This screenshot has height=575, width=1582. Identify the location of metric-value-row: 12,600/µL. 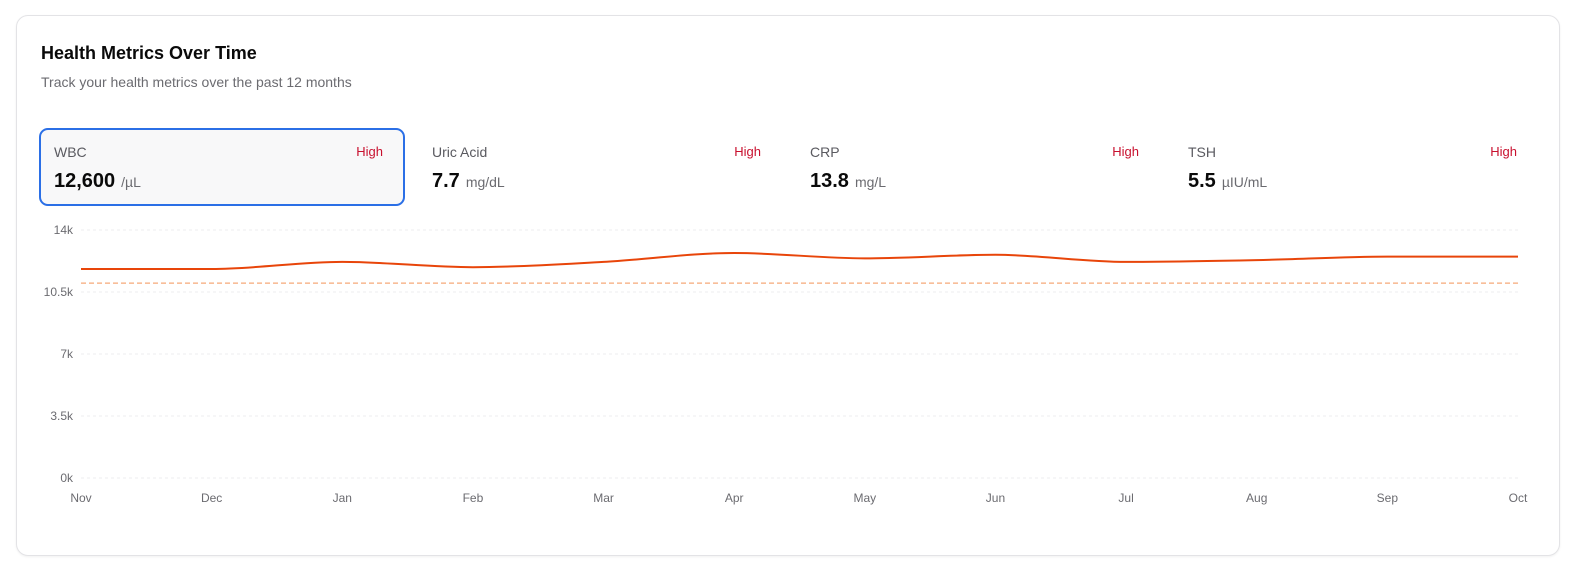
(97, 181).